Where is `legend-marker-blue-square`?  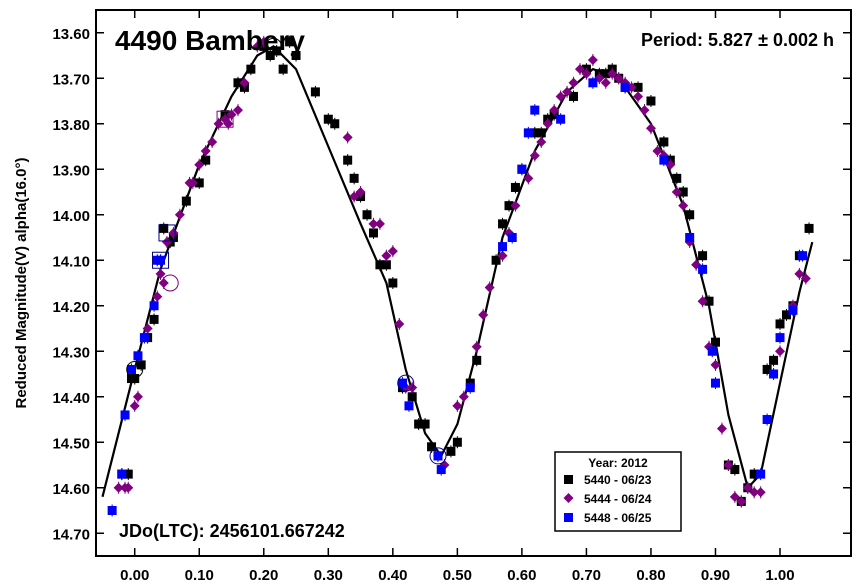
legend-marker-blue-square is located at coordinates (568, 517).